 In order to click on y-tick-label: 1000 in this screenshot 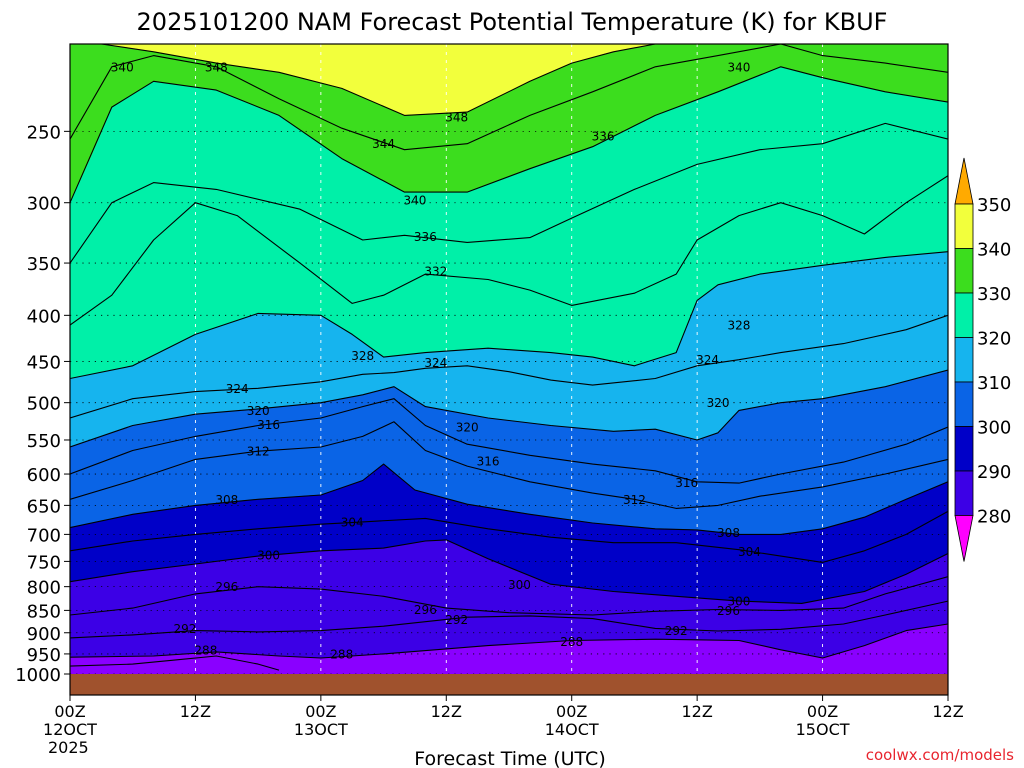, I will do `click(38, 675)`.